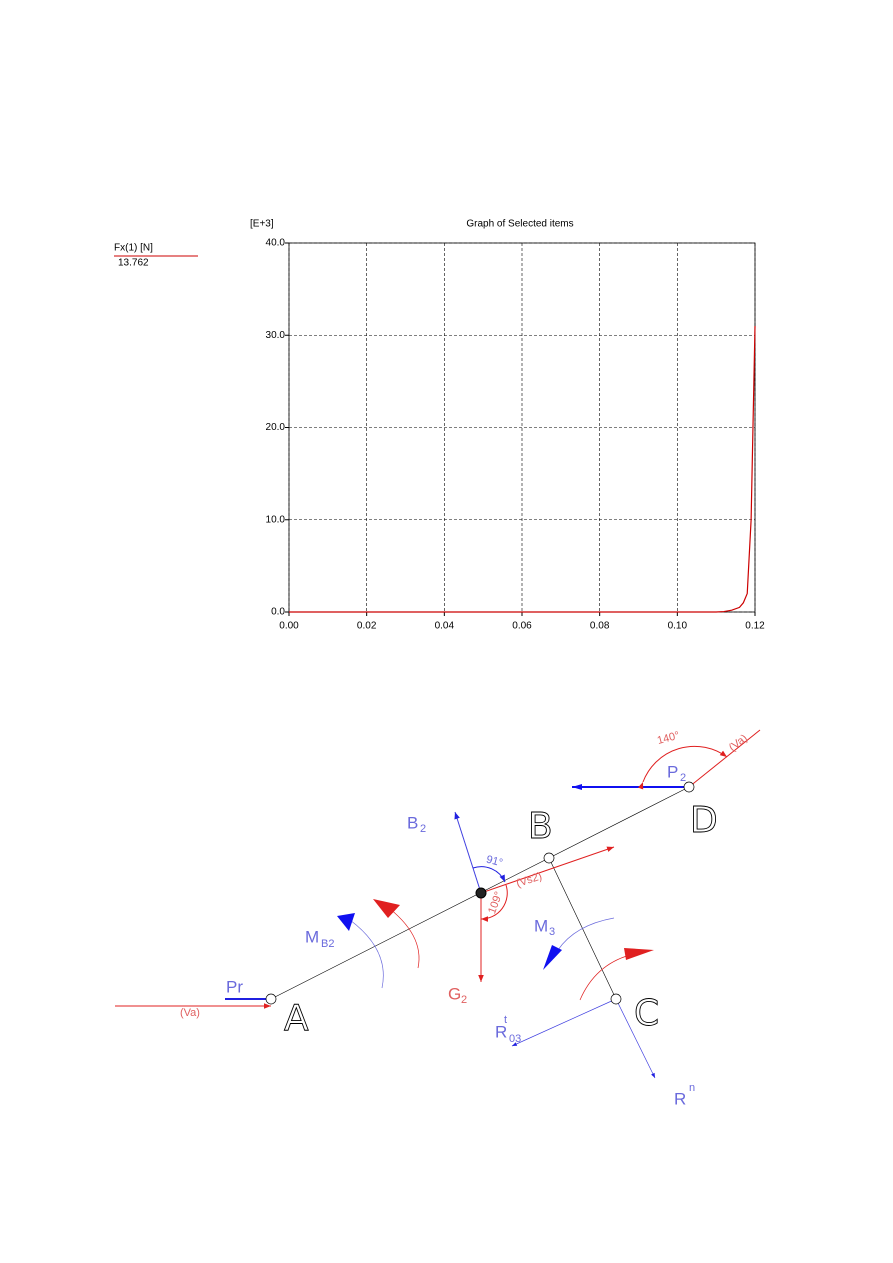 The image size is (893, 1263). Describe the element at coordinates (468, 852) in the screenshot. I see `force-b2` at that location.